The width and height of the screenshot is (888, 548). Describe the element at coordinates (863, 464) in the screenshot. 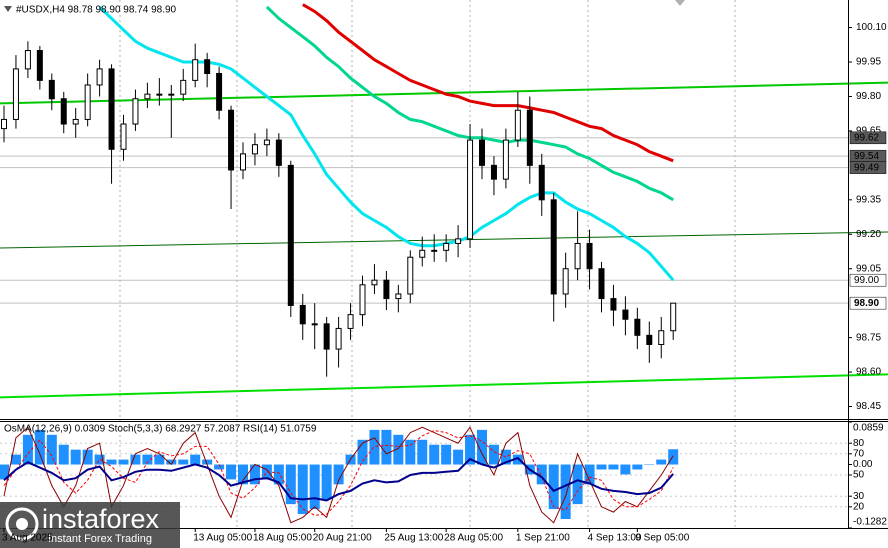

I see `y-tick-label: 0.00` at that location.